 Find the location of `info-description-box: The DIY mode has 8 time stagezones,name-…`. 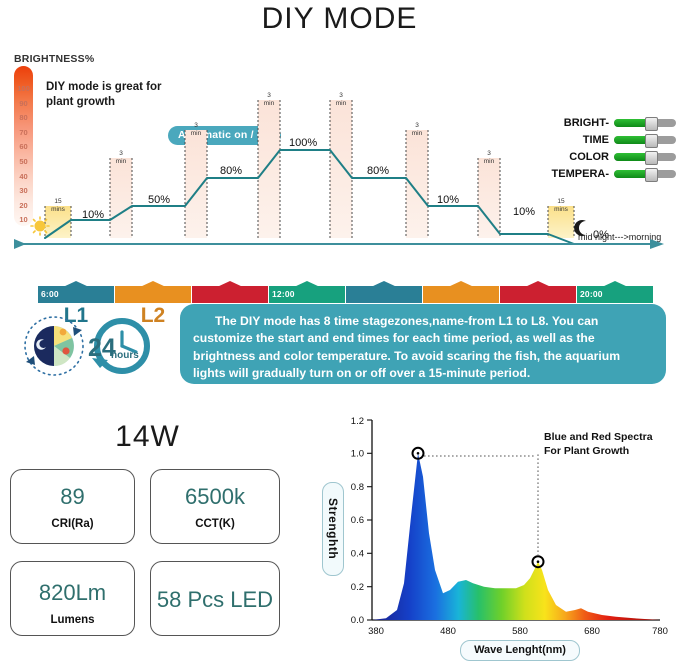

info-description-box: The DIY mode has 8 time stagezones,name-… is located at coordinates (423, 344).